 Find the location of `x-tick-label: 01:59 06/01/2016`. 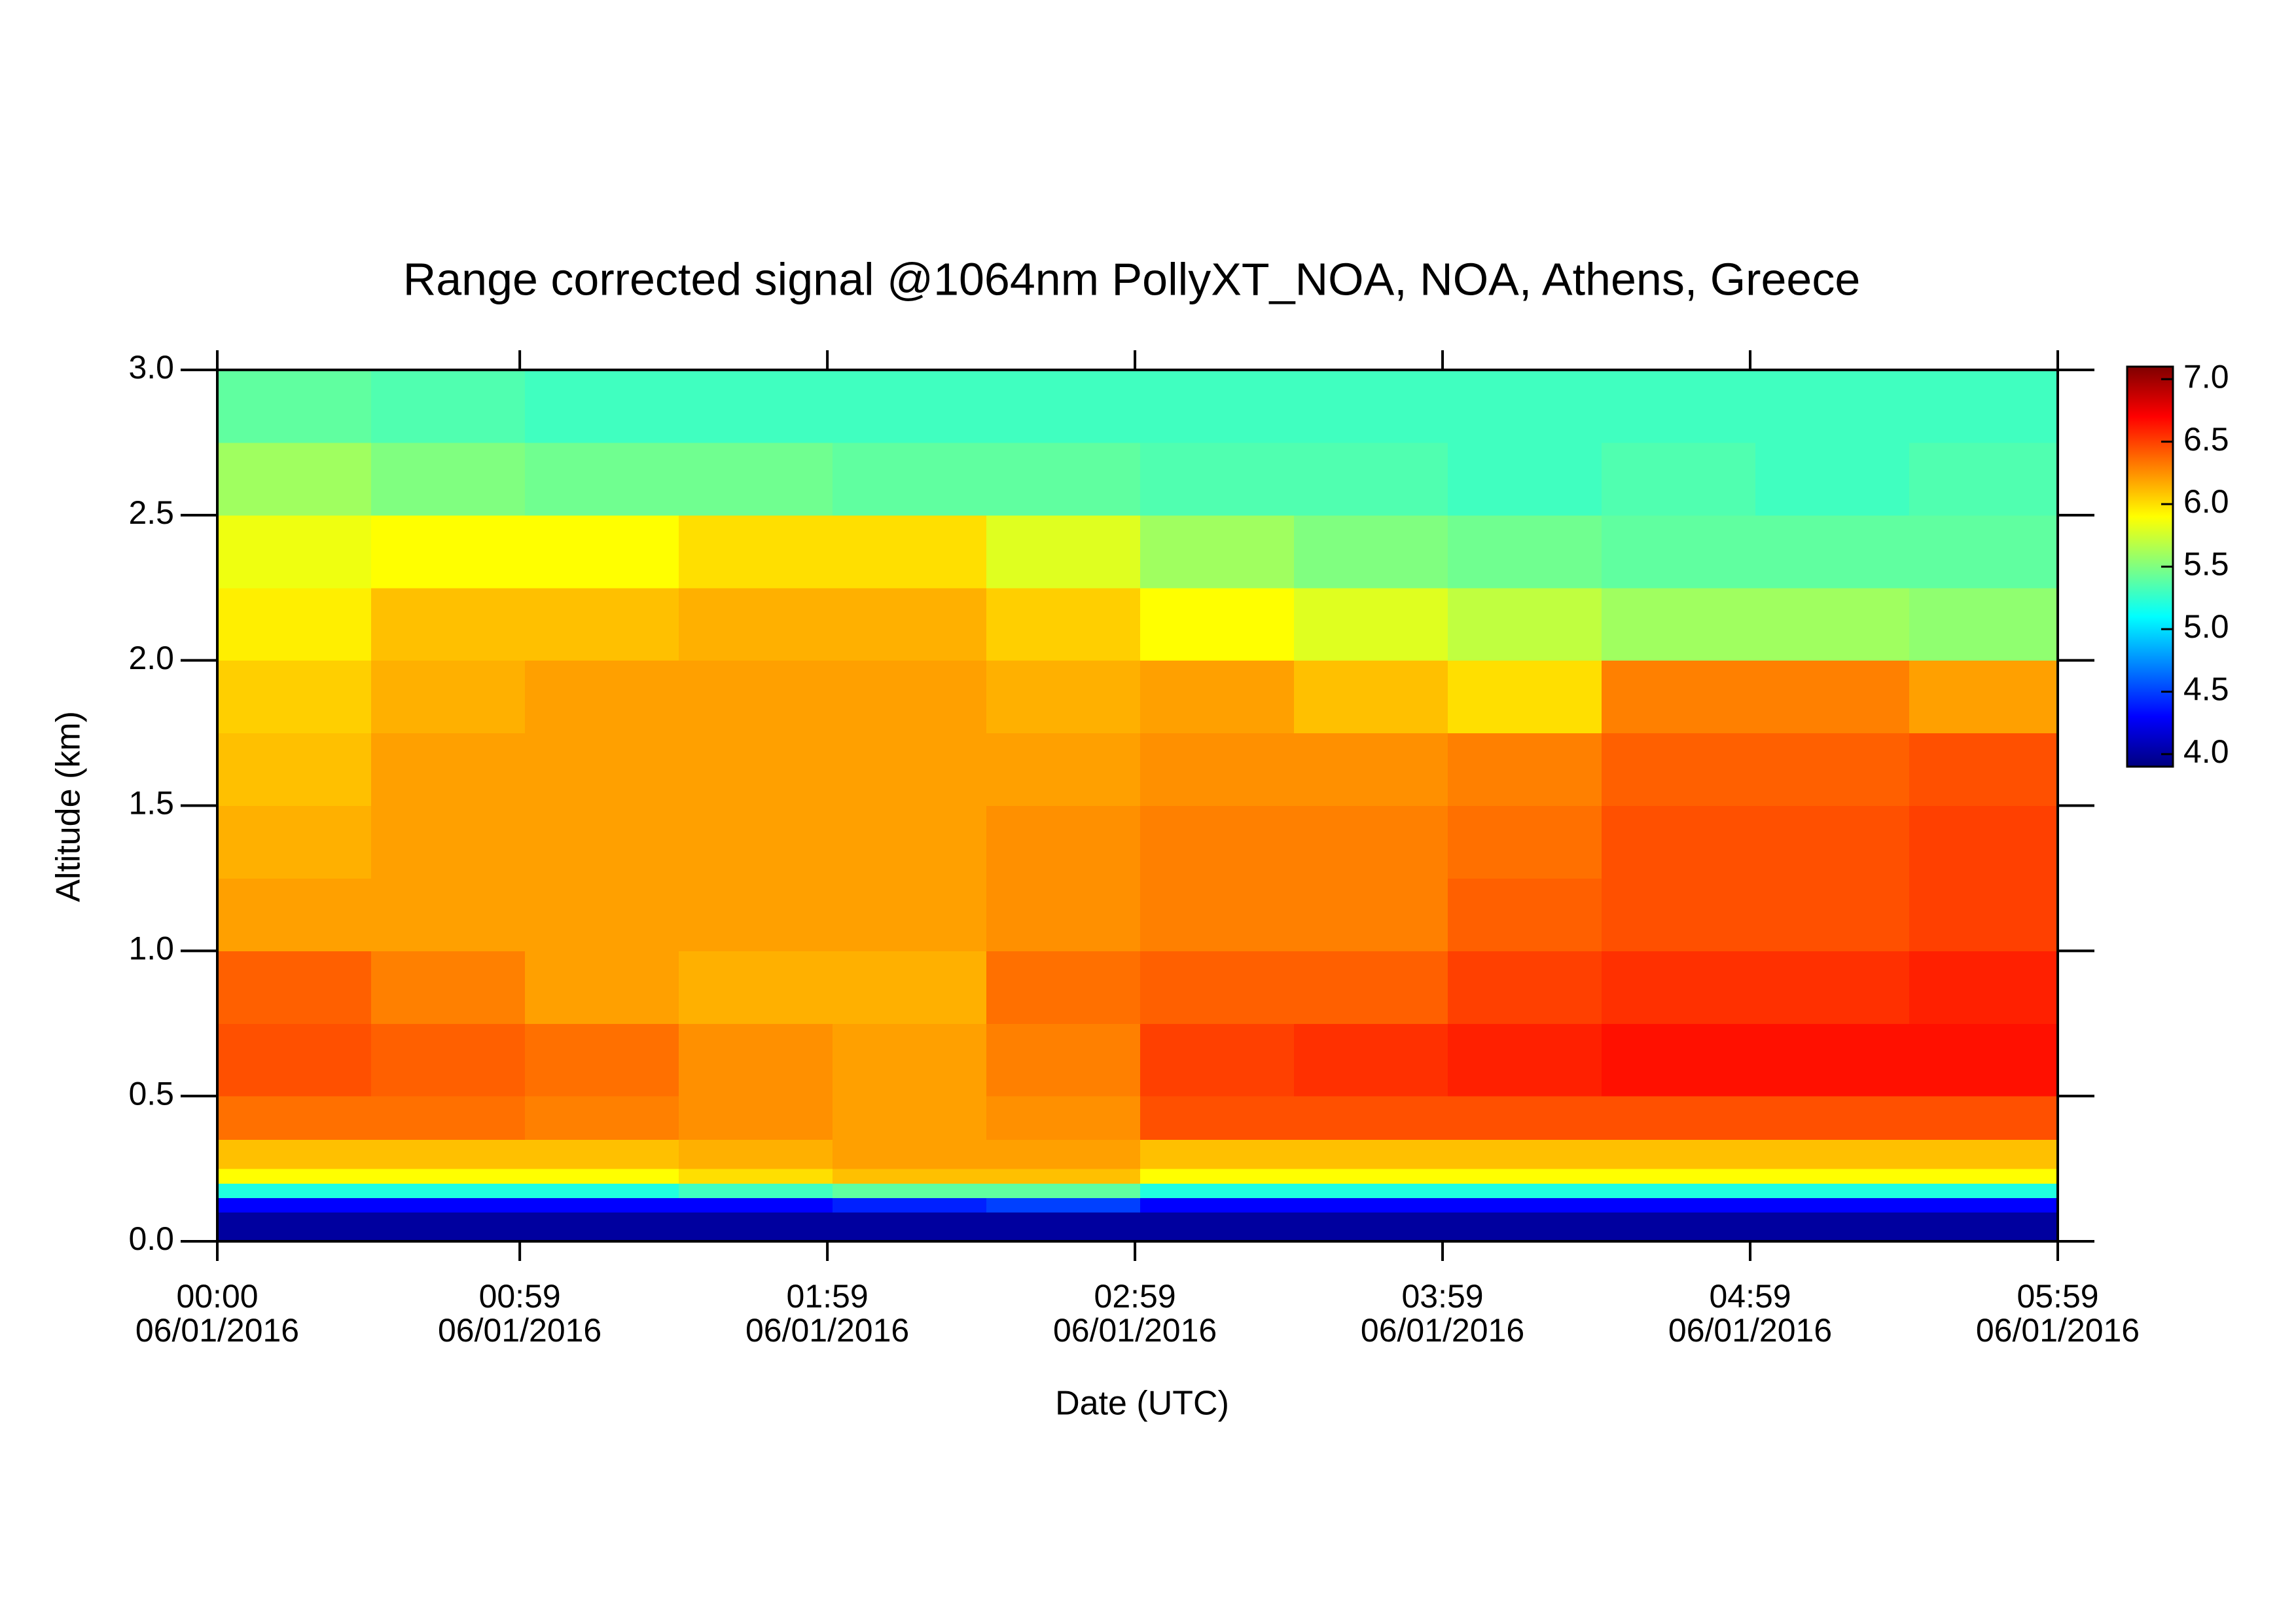

x-tick-label: 01:59 06/01/2016 is located at coordinates (827, 1313).